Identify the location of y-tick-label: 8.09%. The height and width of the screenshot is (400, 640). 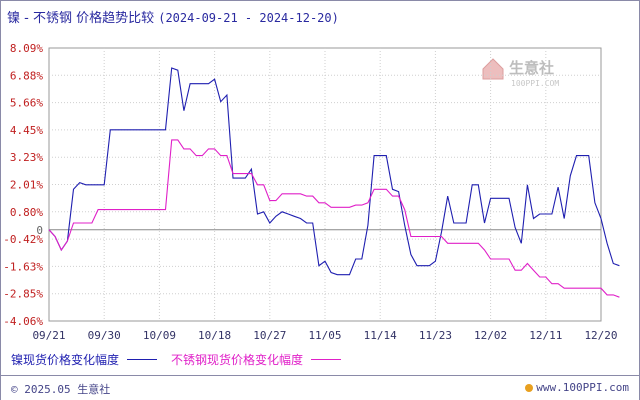
(26, 48).